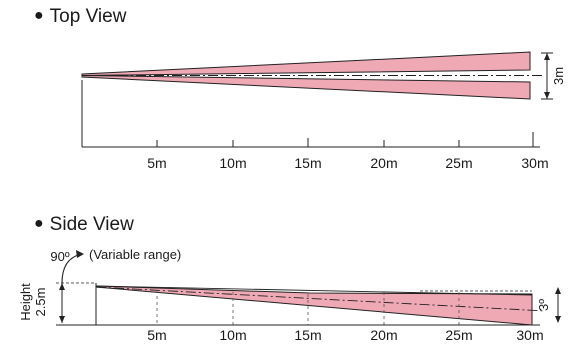  I want to click on top-width-label: 3m, so click(558, 76).